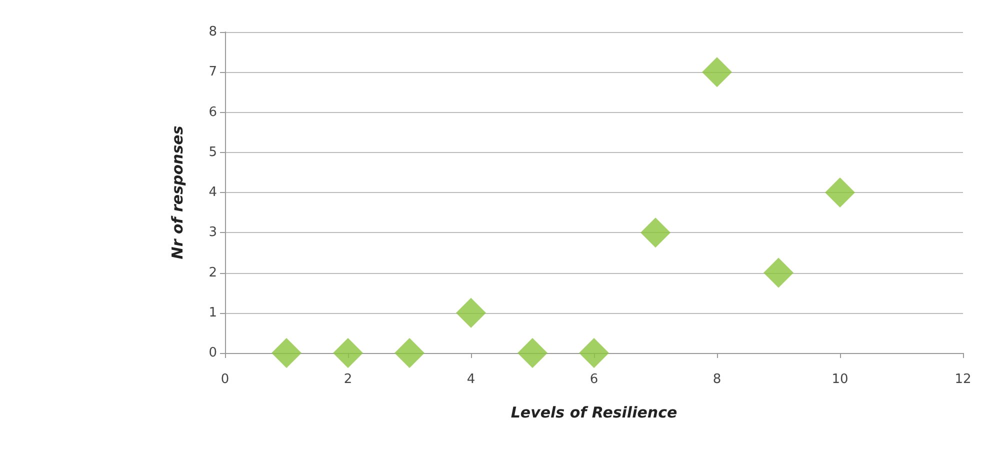 The height and width of the screenshot is (449, 995). I want to click on y-tick-label: 8, so click(212, 32).